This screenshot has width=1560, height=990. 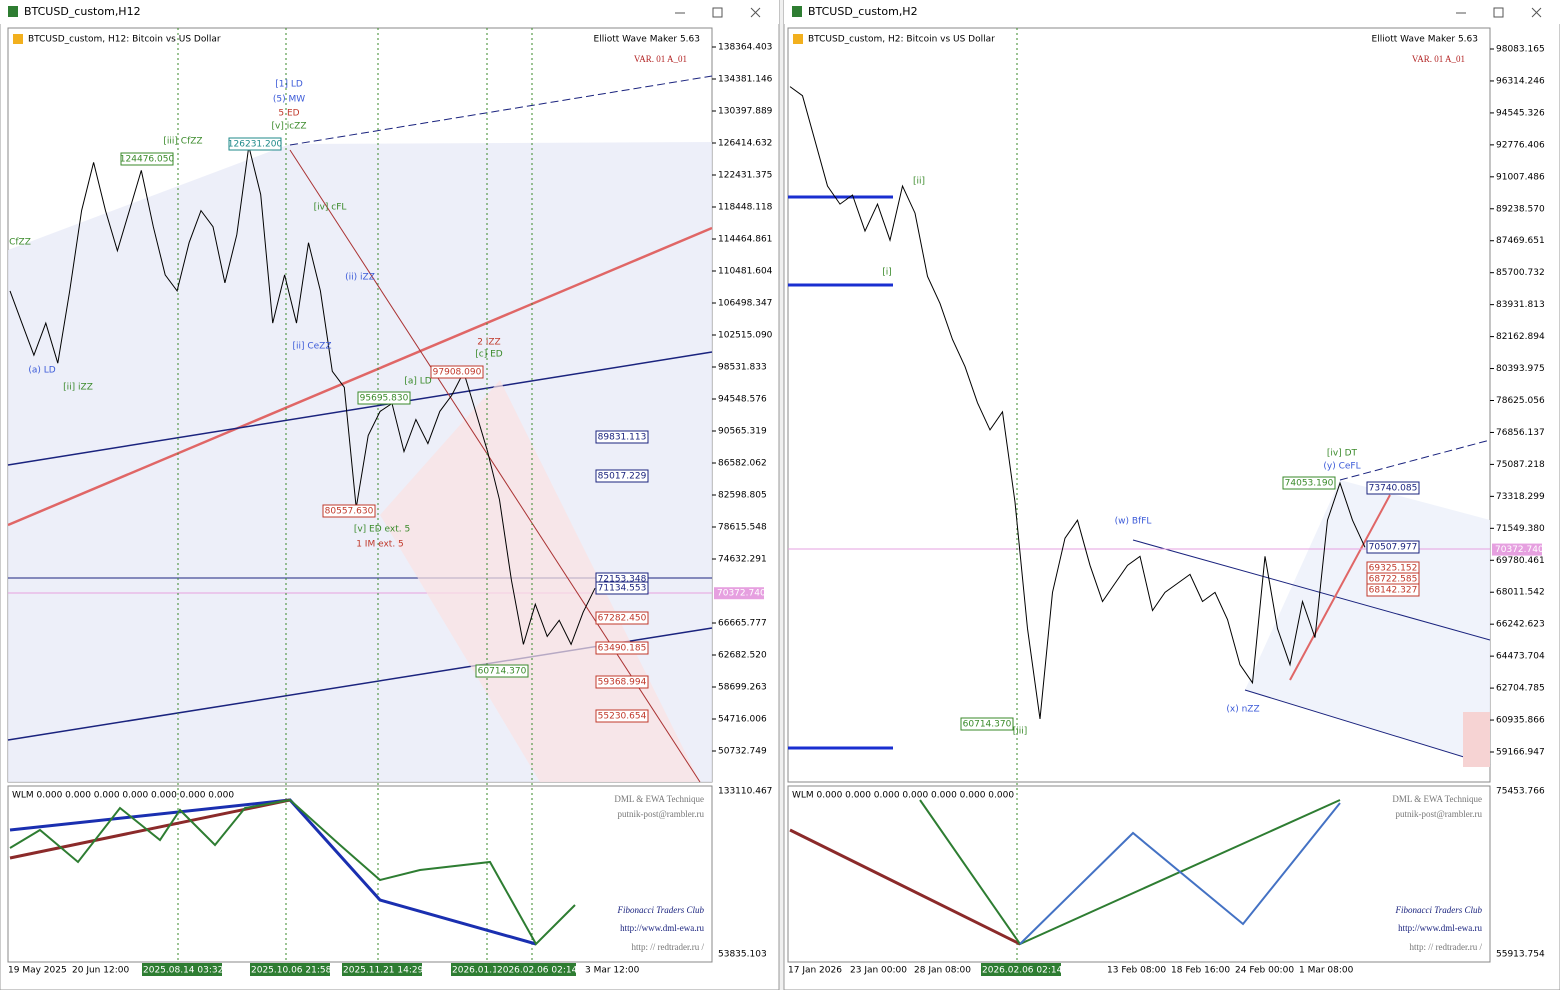 What do you see at coordinates (742, 496) in the screenshot?
I see `price-label: 82598.805` at bounding box center [742, 496].